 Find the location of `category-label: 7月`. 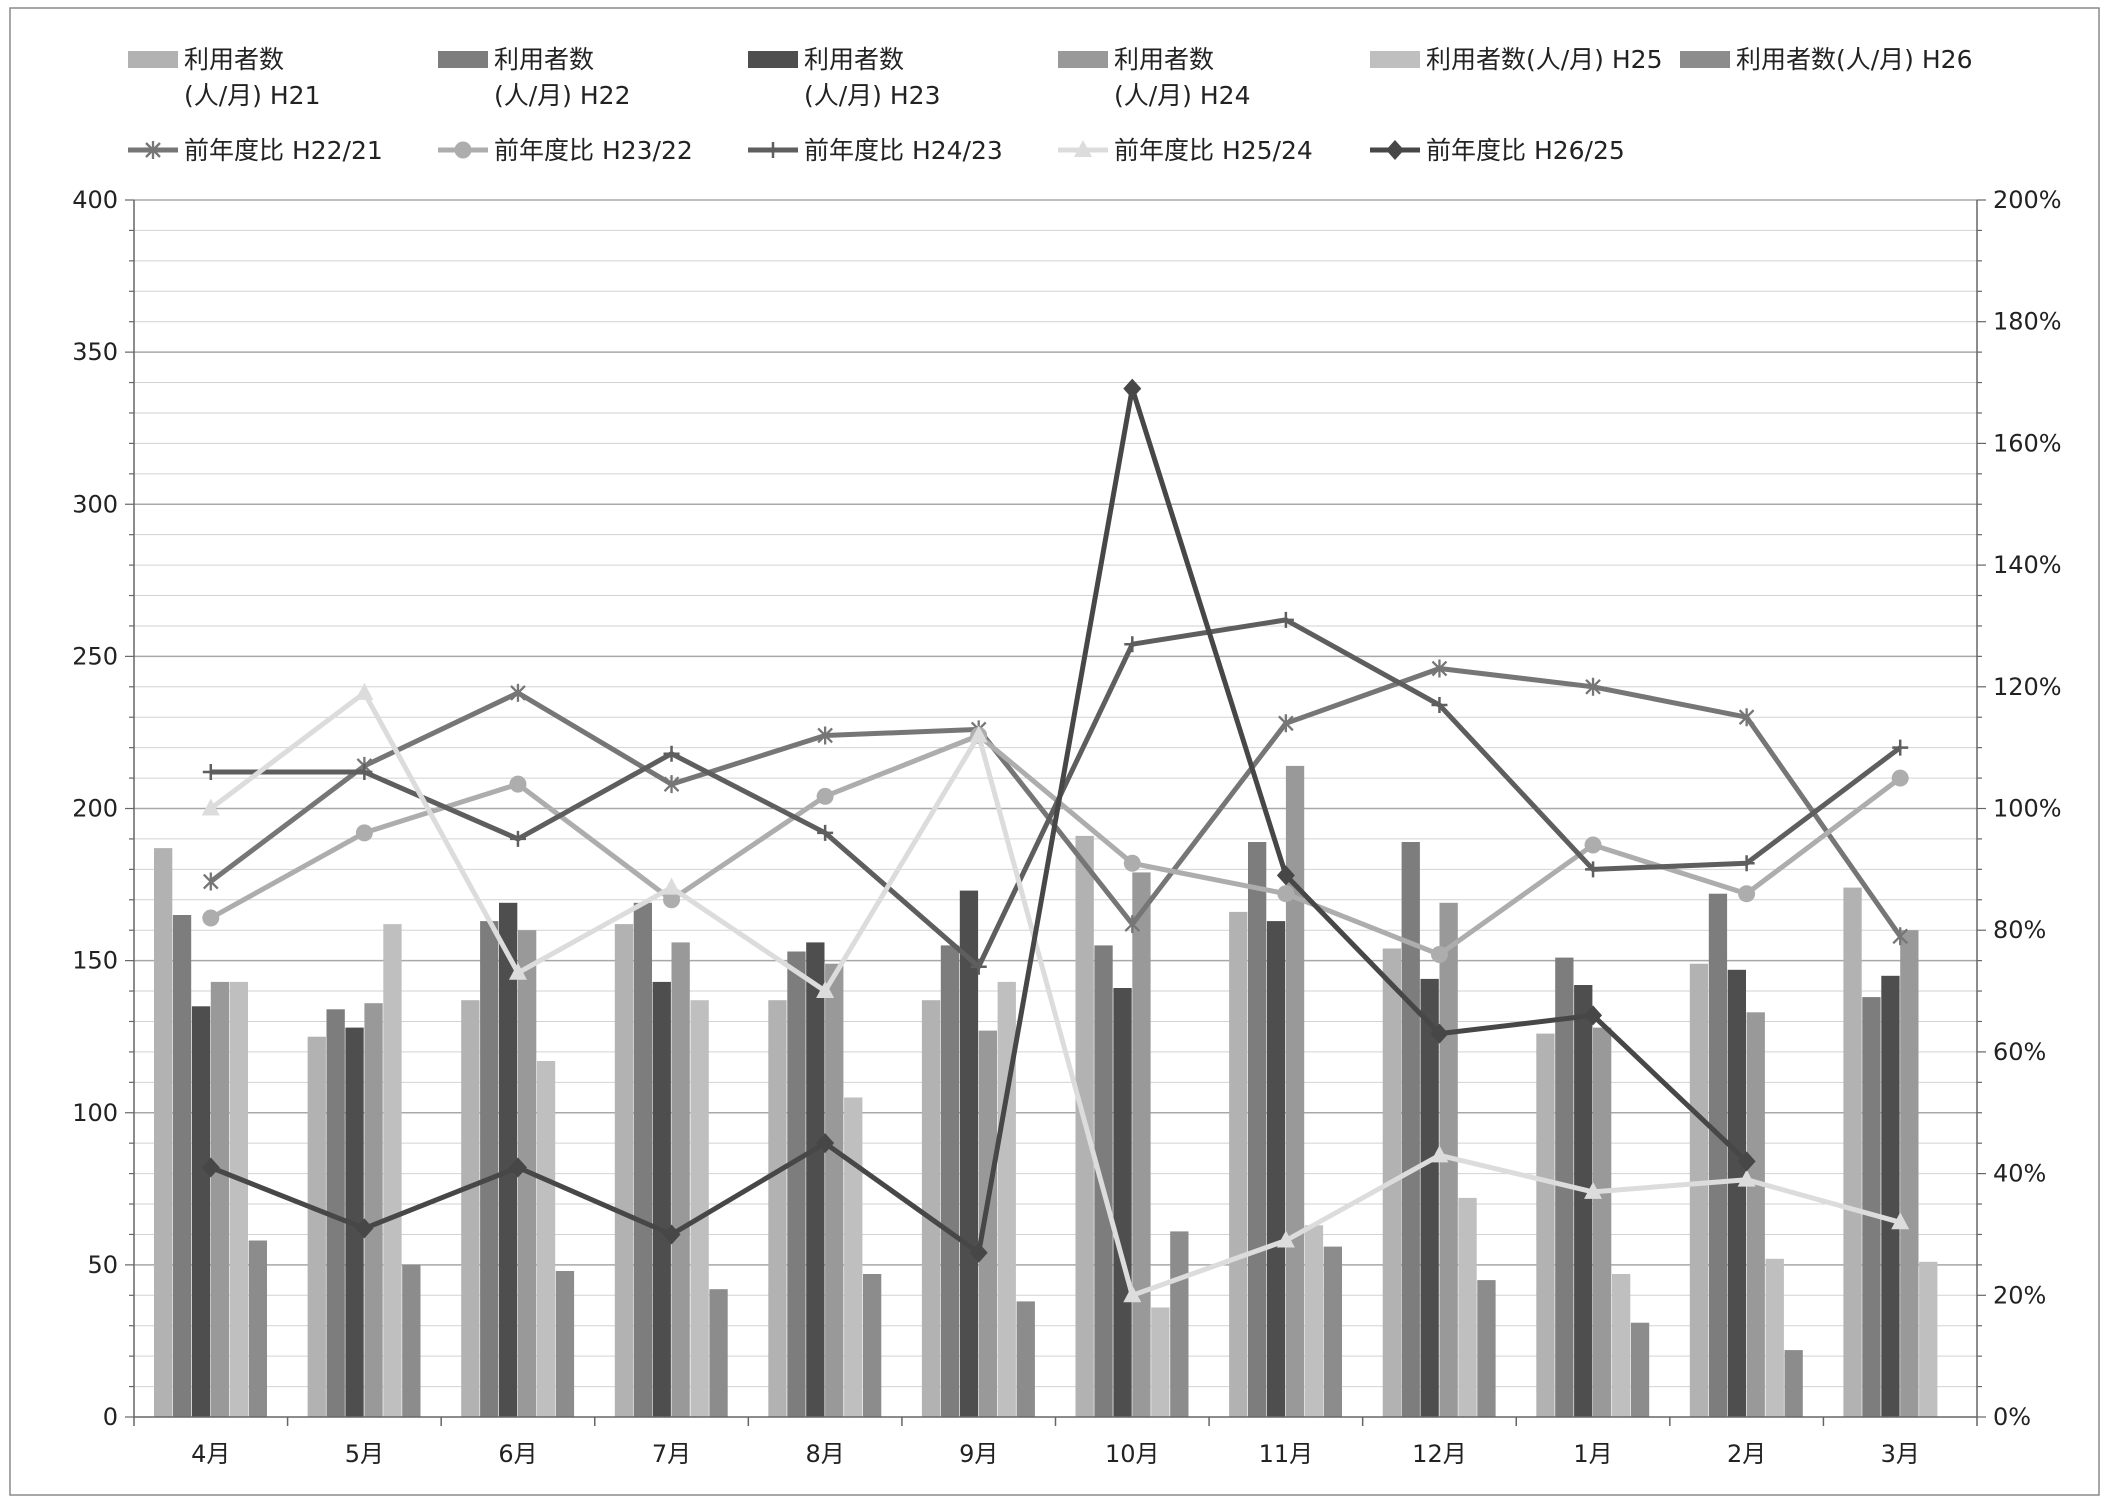

category-label: 7月 is located at coordinates (671, 1454).